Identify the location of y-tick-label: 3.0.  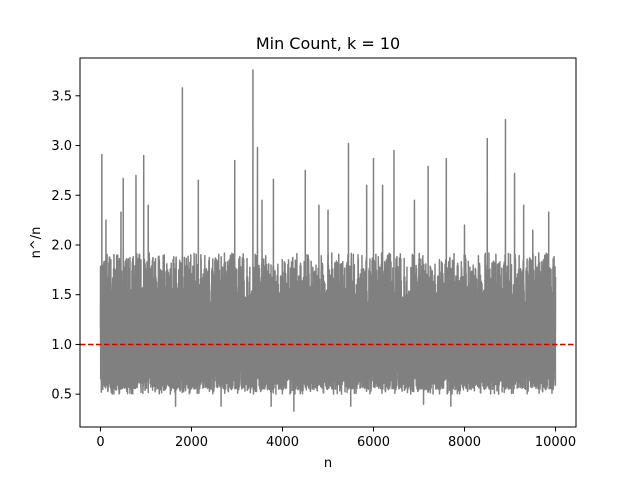
(61, 146).